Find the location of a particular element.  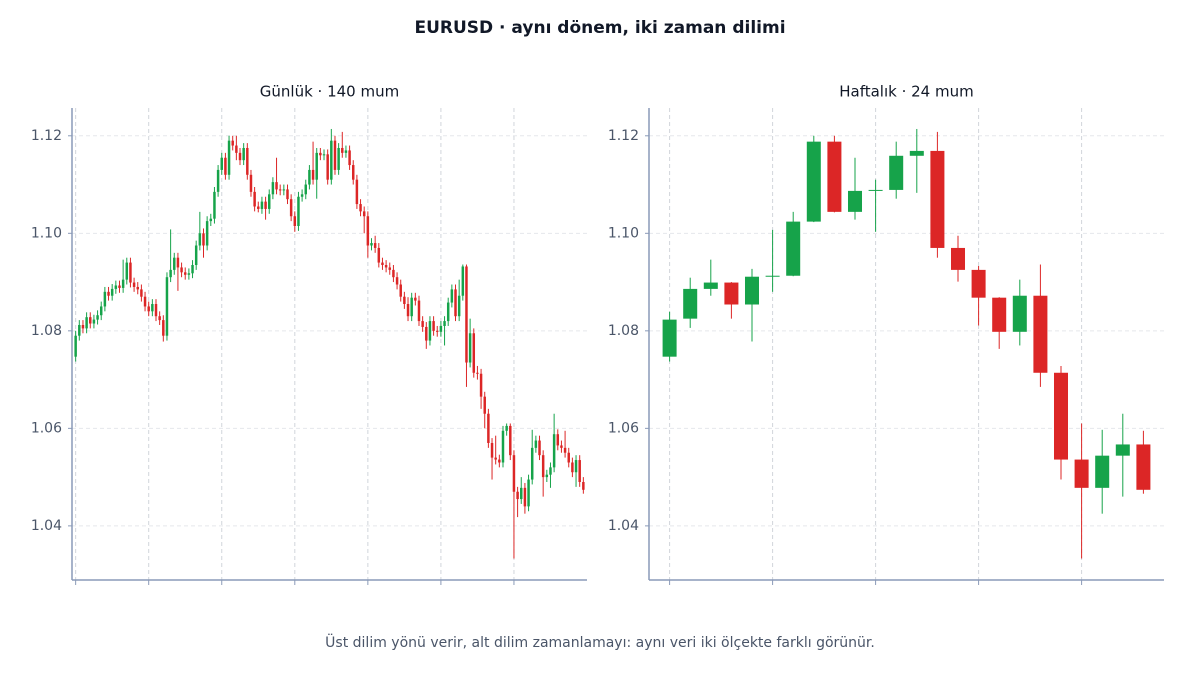

panel-title: Haftalık · 24 mum is located at coordinates (906, 92).